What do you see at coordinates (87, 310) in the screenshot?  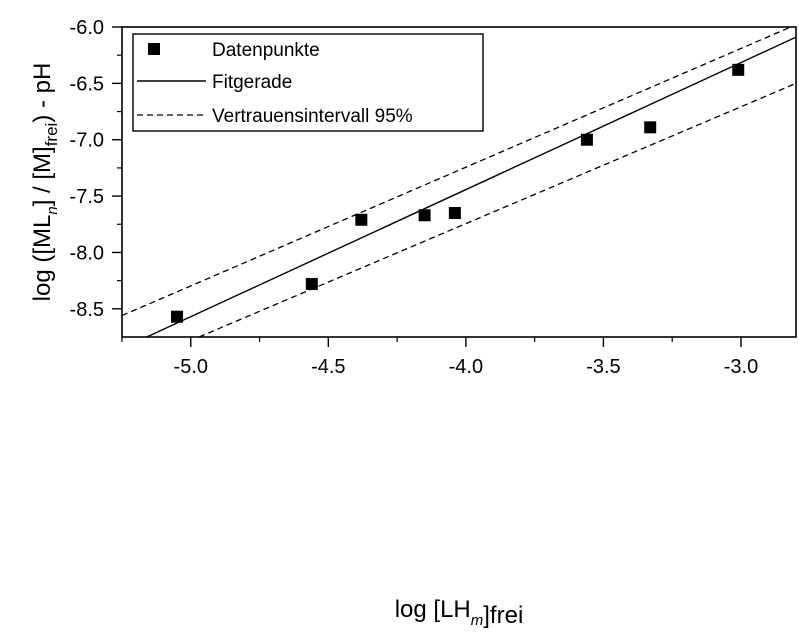 I see `y-tick-label: -8.5` at bounding box center [87, 310].